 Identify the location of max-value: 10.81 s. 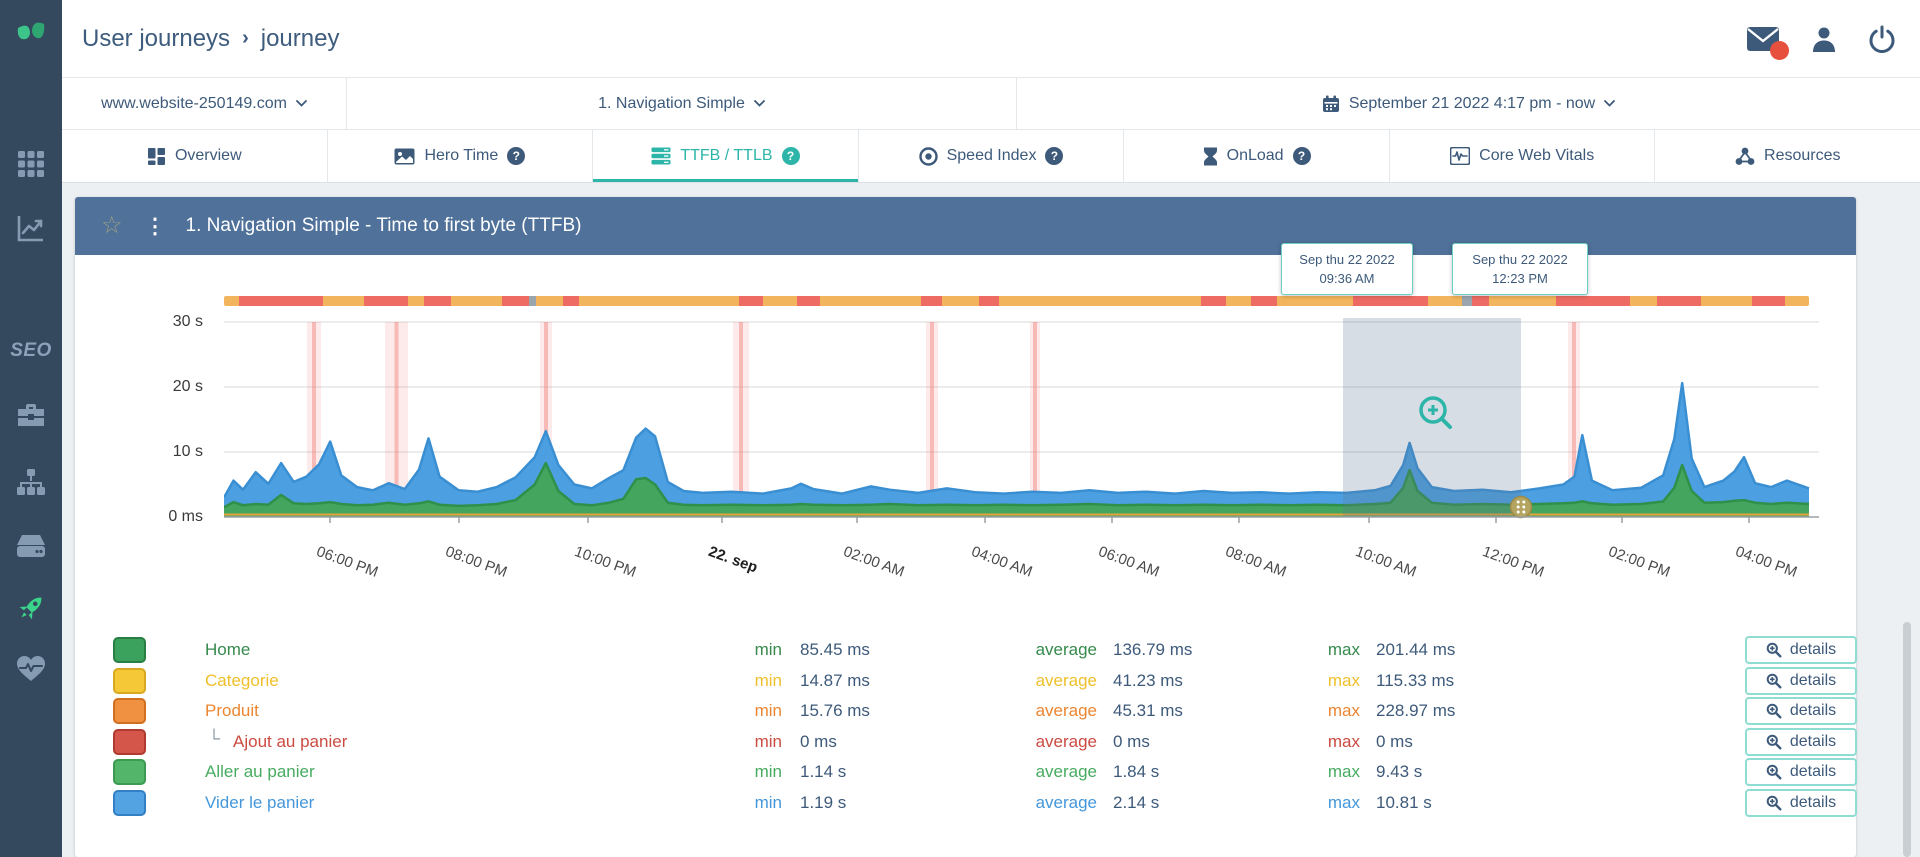
(1404, 802).